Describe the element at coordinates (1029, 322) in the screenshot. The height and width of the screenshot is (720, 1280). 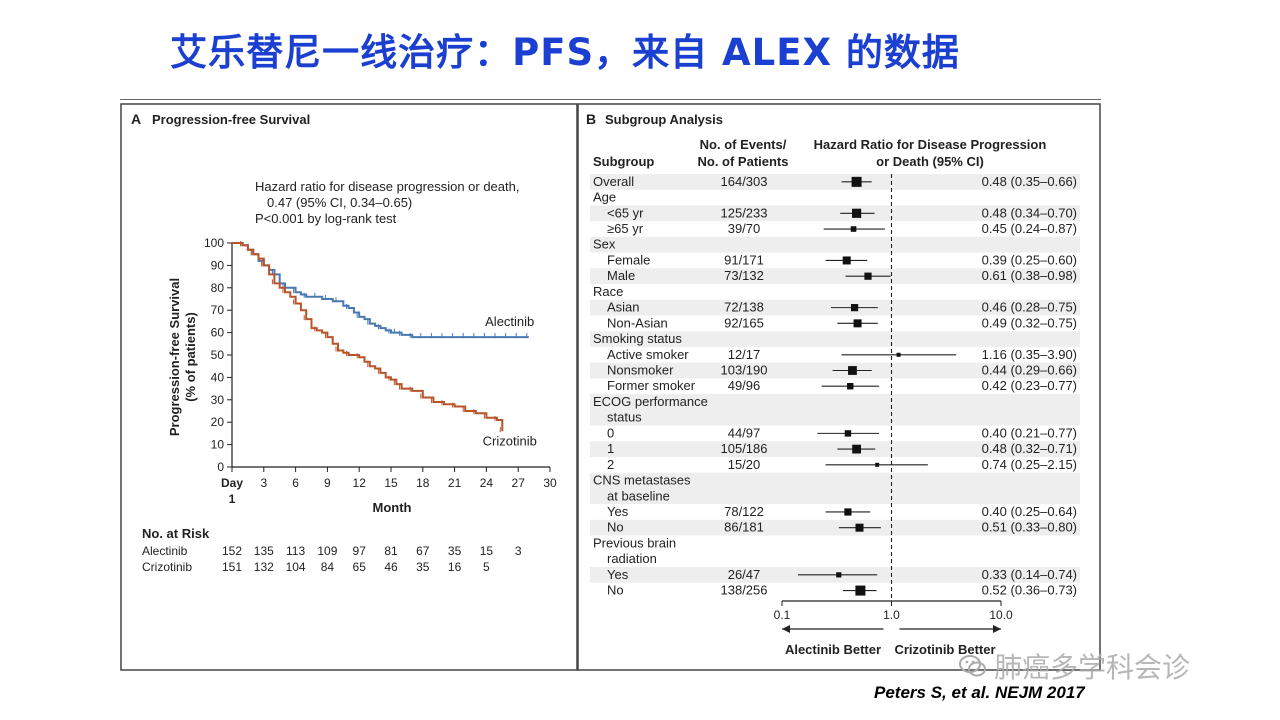
I see `row-hr-text: 0.49 (0.32–0.75)` at that location.